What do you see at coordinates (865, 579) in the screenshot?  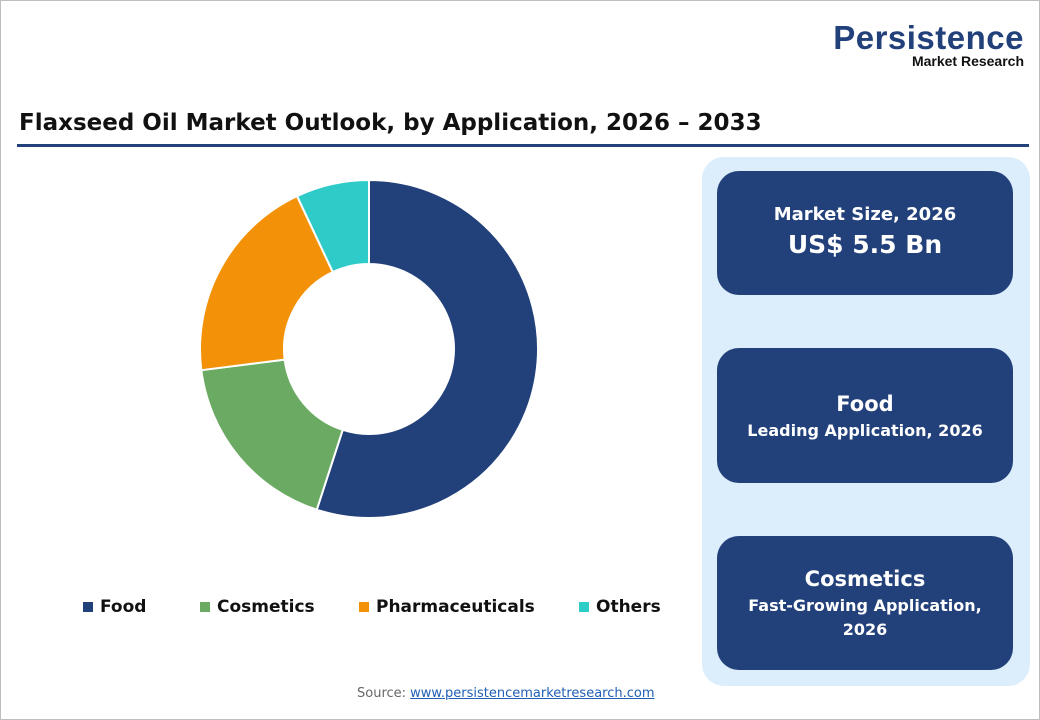 I see `fast-growing-value: Cosmetics` at bounding box center [865, 579].